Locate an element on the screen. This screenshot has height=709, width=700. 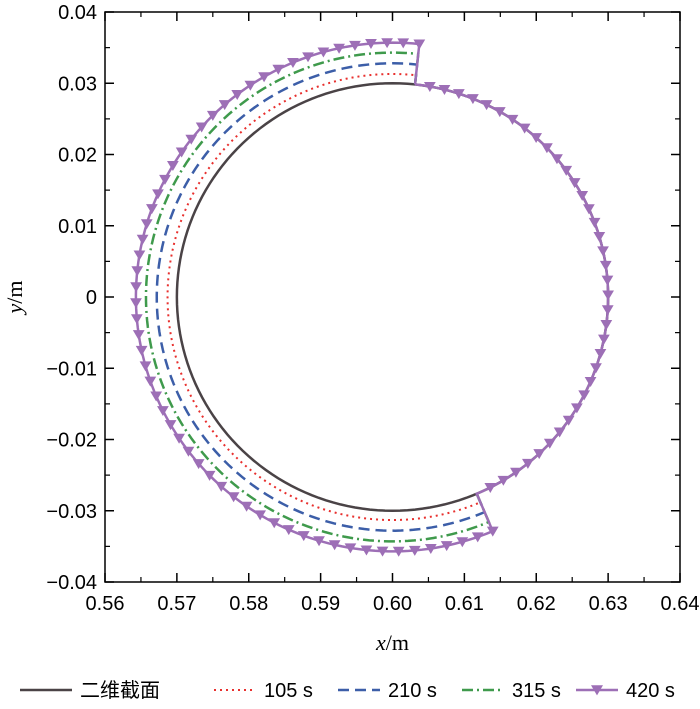
y-tick-label: 0.01 is located at coordinates (77, 227).